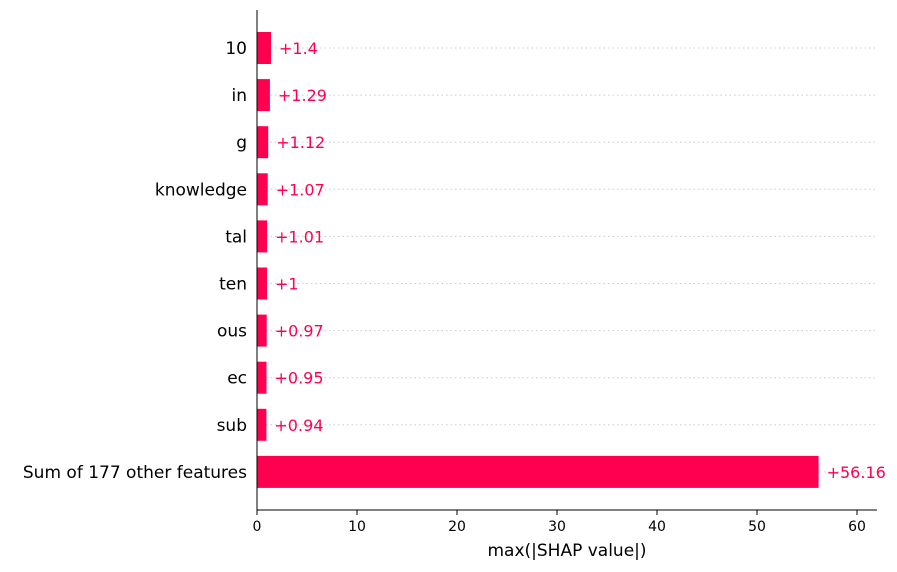 The width and height of the screenshot is (897, 572). What do you see at coordinates (298, 48) in the screenshot?
I see `value-label: +1.4` at bounding box center [298, 48].